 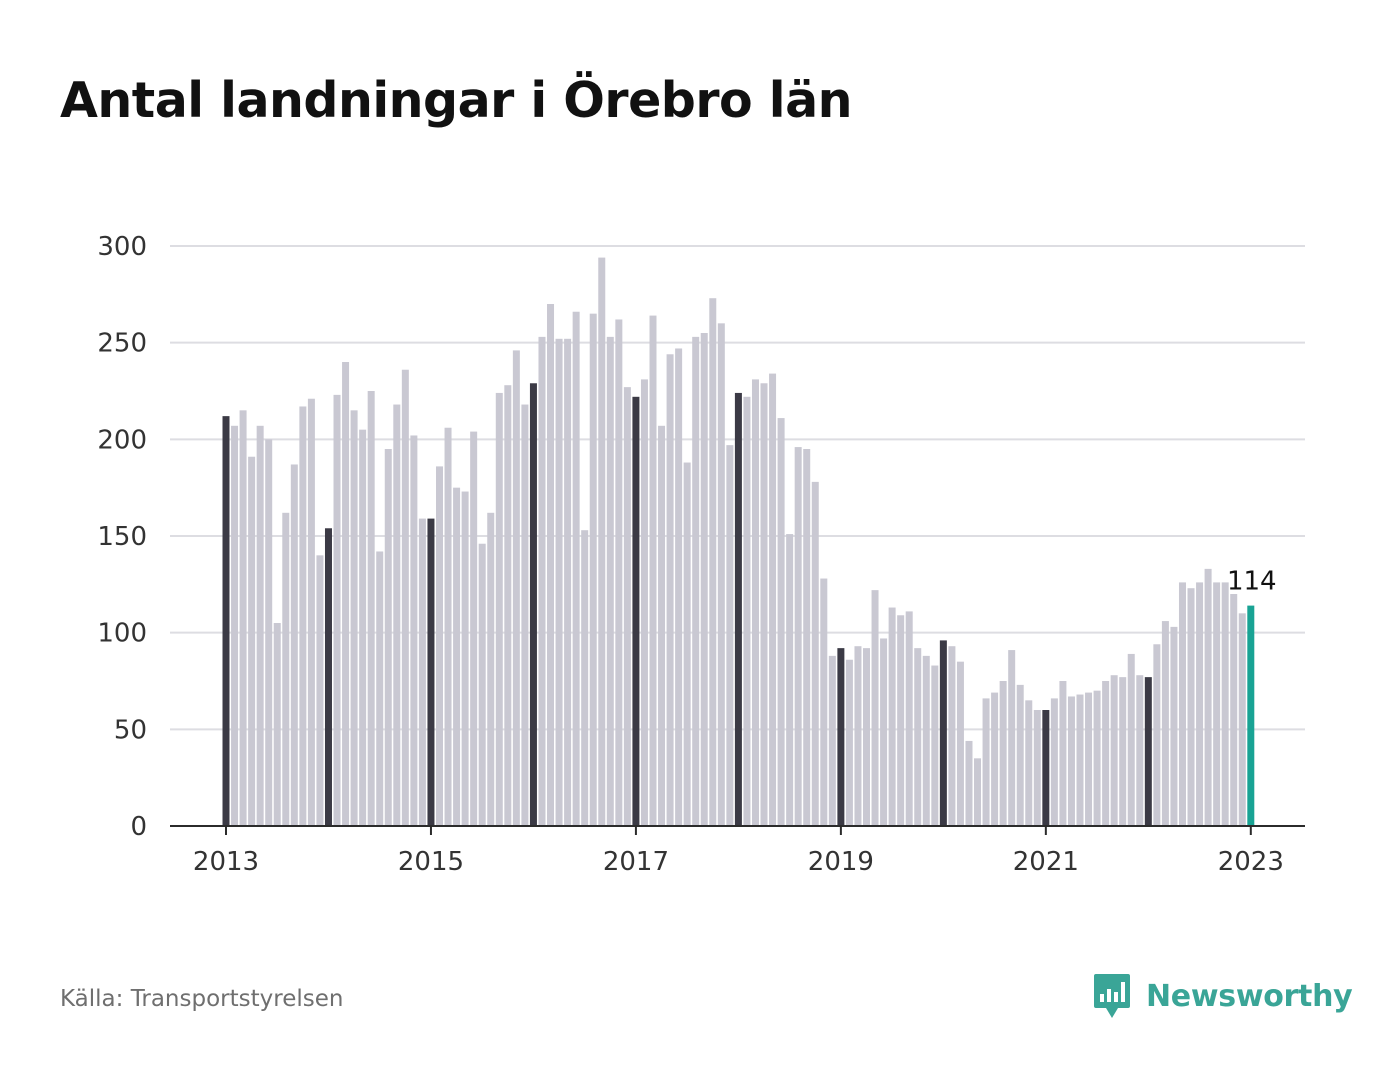 I want to click on brand-logo: Newsworthy, so click(x=1222, y=996).